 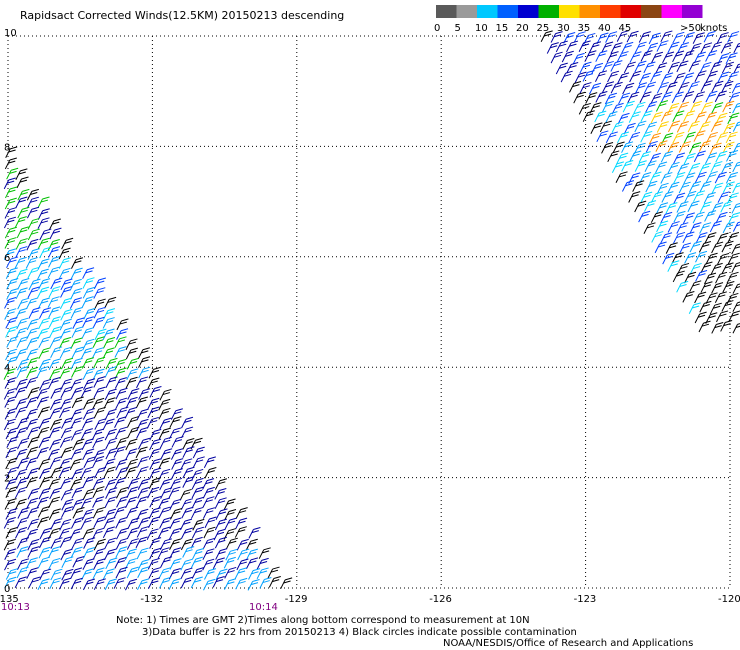 What do you see at coordinates (563, 28) in the screenshot?
I see `legend-label: 30` at bounding box center [563, 28].